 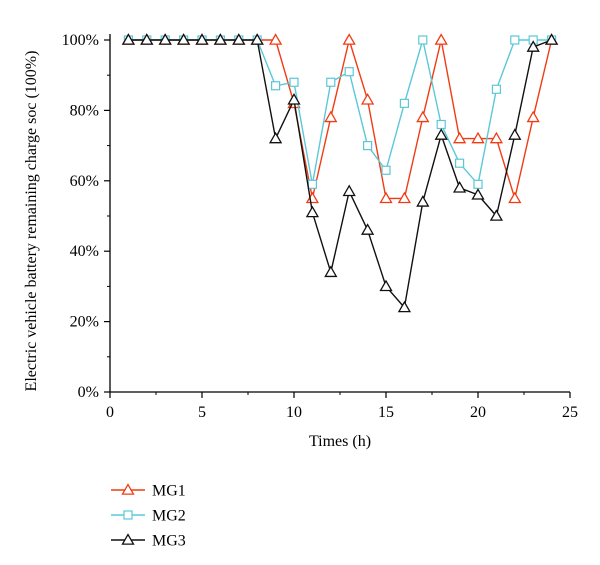 I want to click on y-tick-label: 100%, so click(x=80, y=40).